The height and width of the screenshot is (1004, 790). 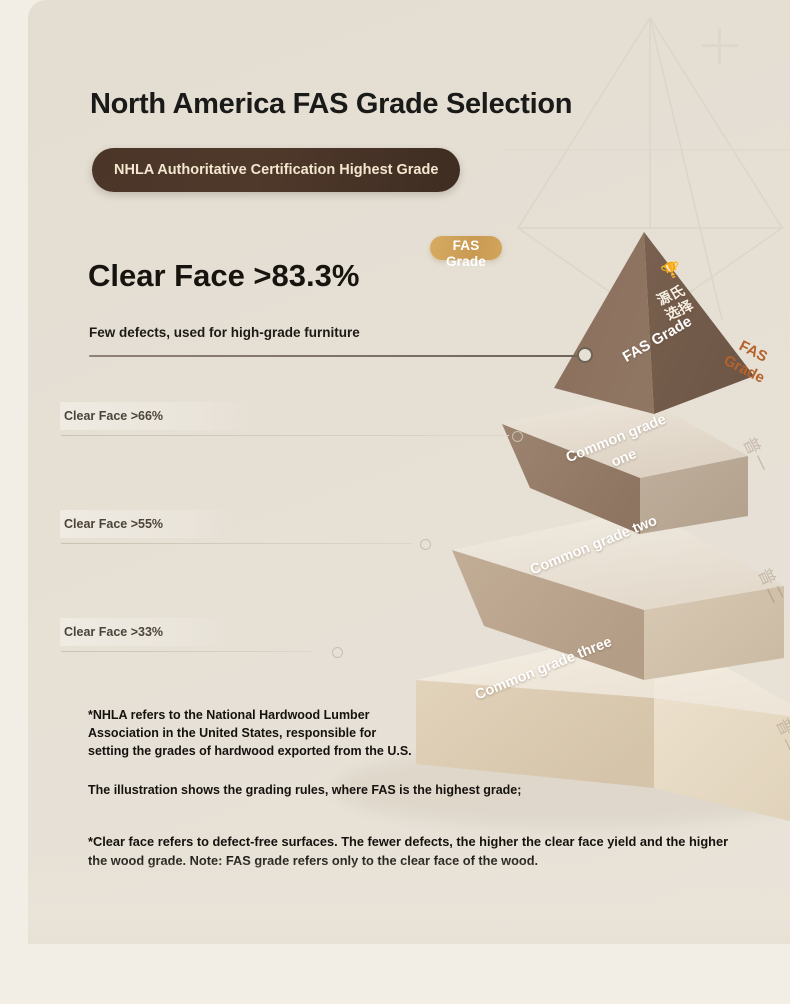 What do you see at coordinates (409, 899) in the screenshot?
I see `card-bottom-fade` at bounding box center [409, 899].